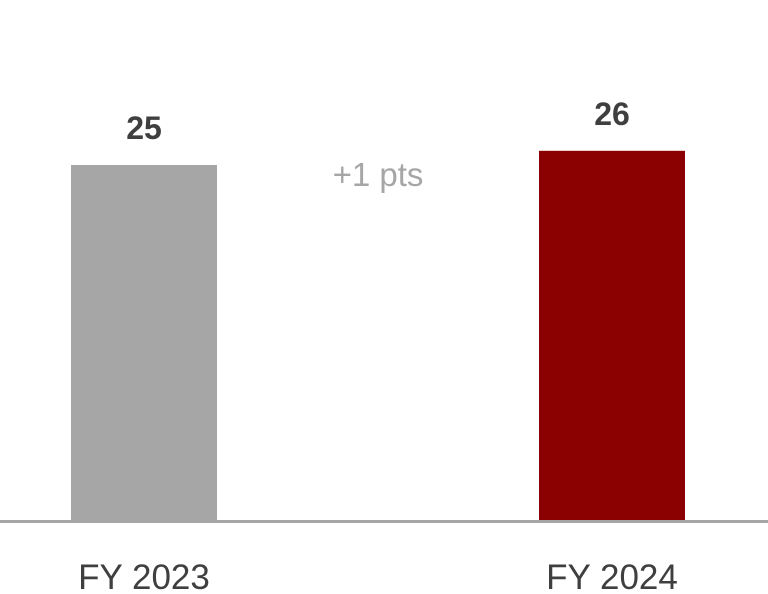  What do you see at coordinates (378, 576) in the screenshot?
I see `category-labels-group: FY 2023 FY 2024` at bounding box center [378, 576].